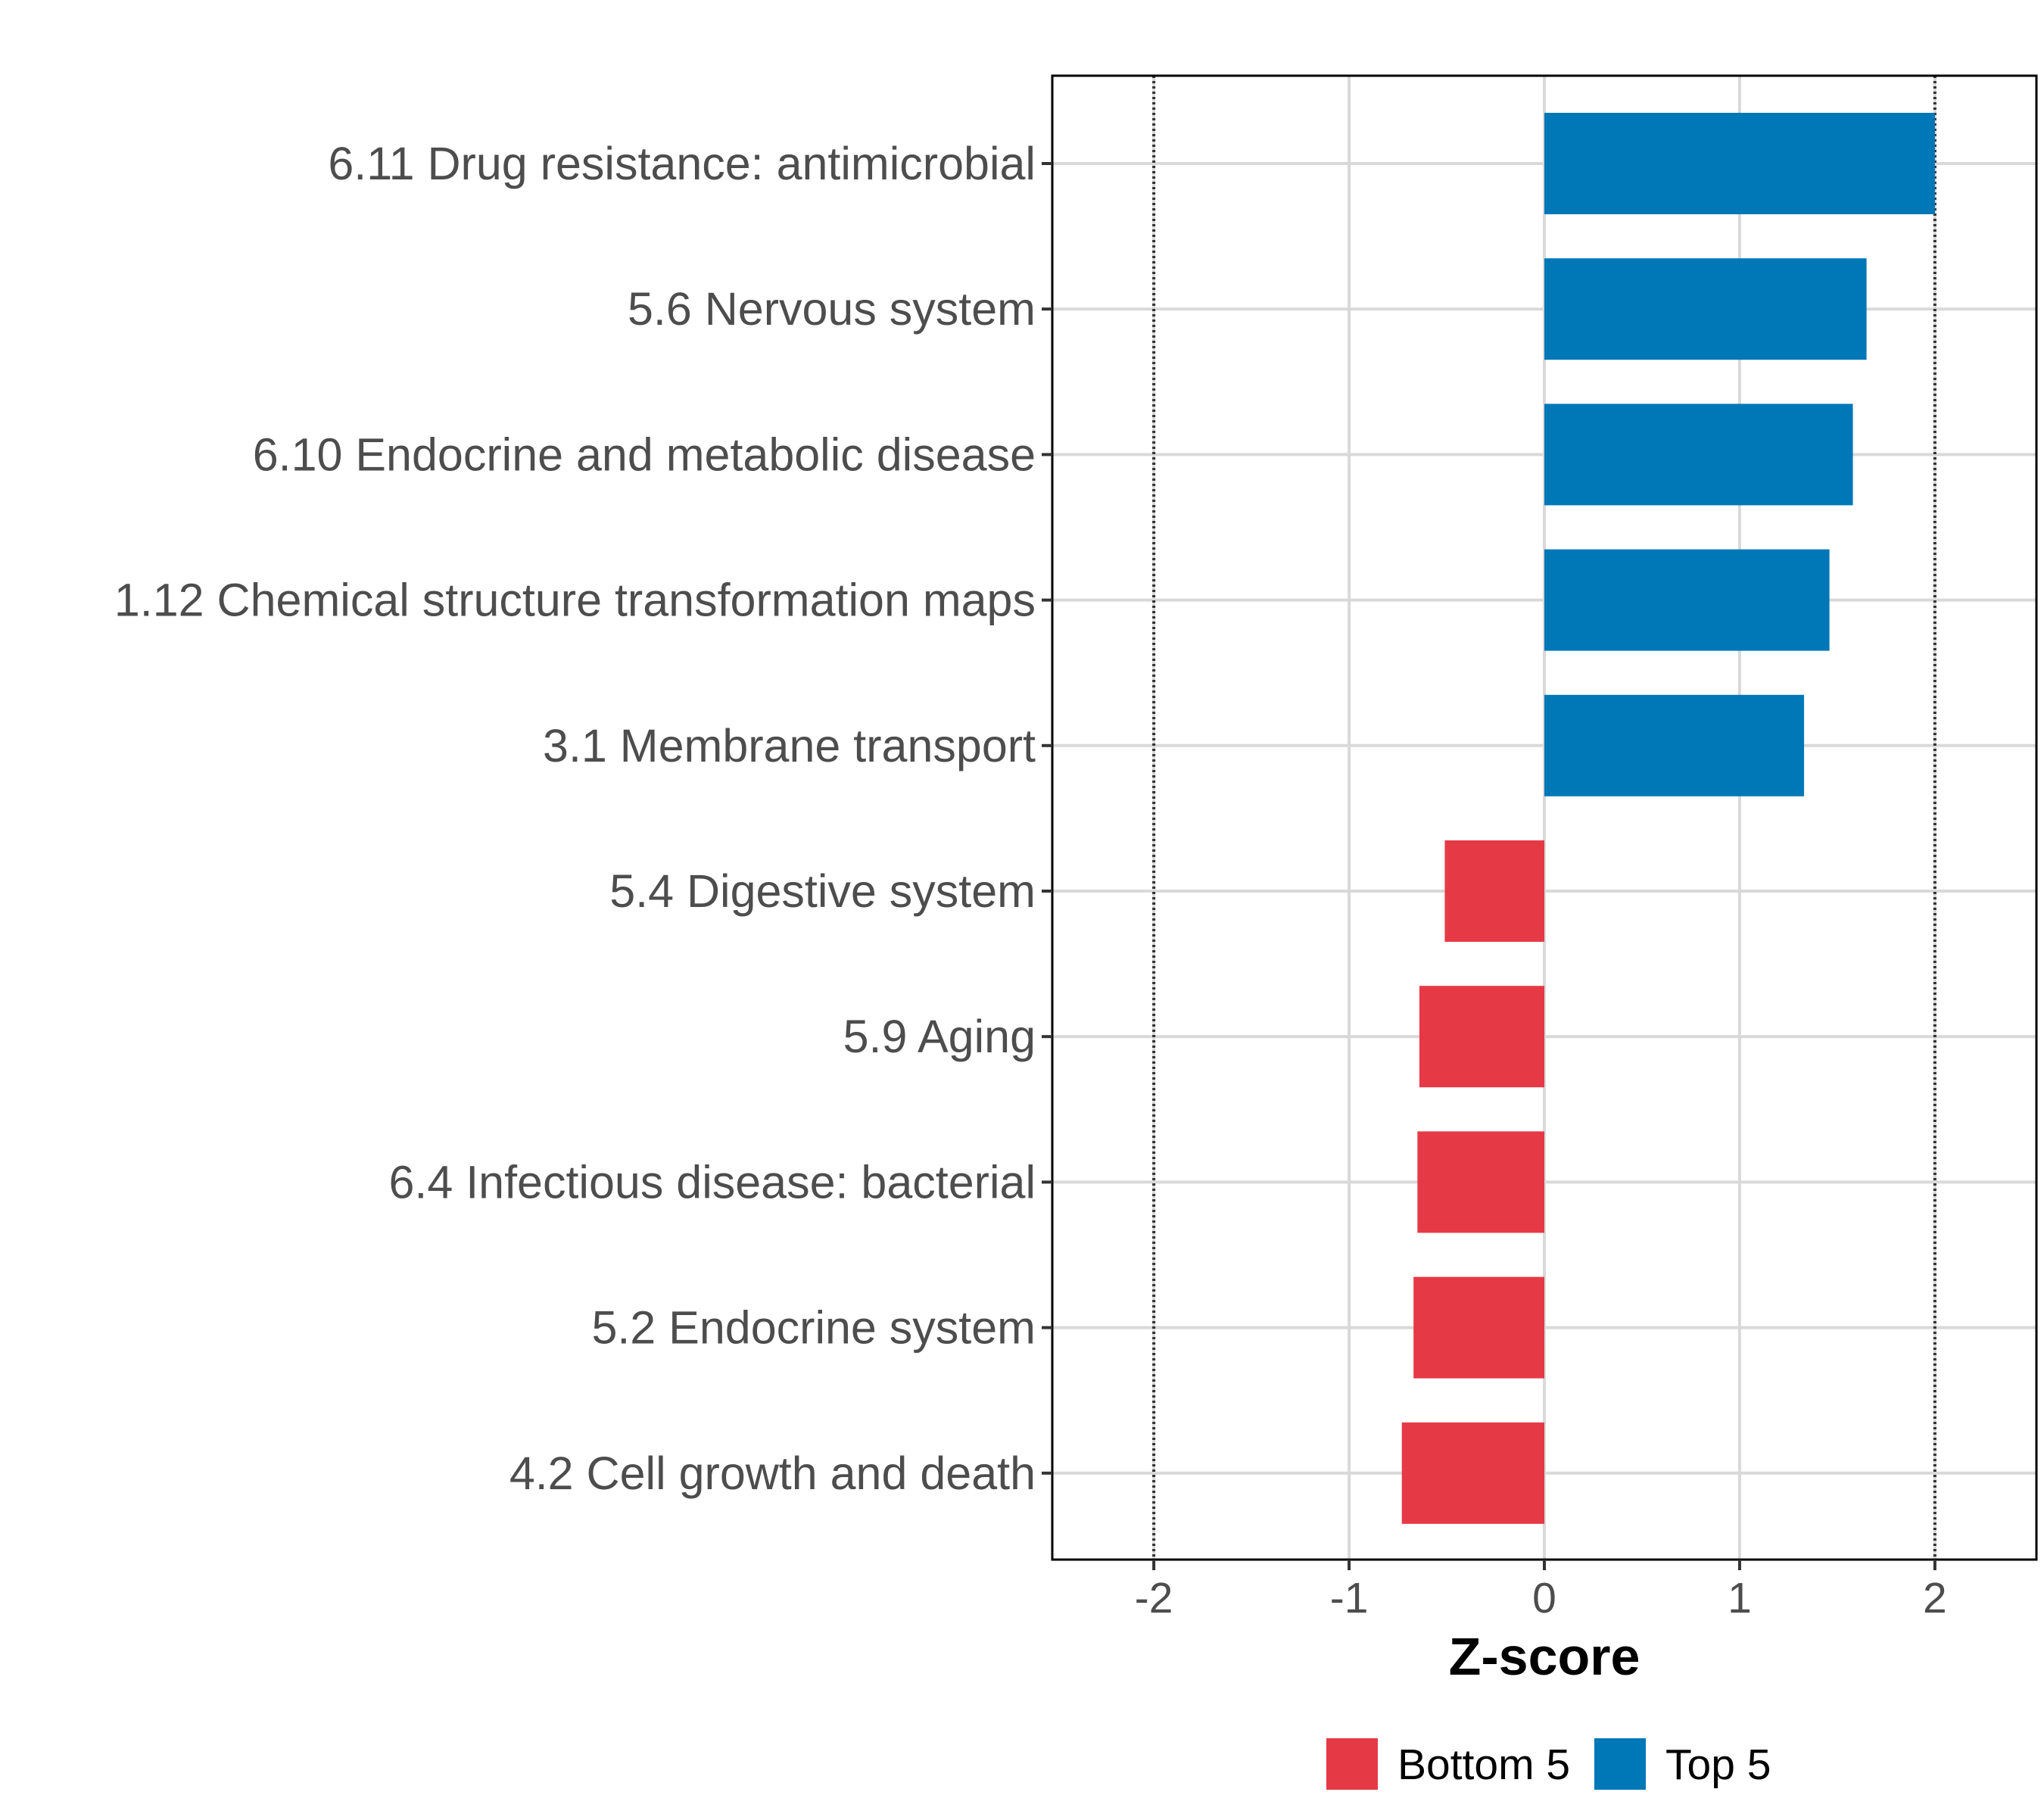 The width and height of the screenshot is (2044, 1817). What do you see at coordinates (1544, 1656) in the screenshot?
I see `x-axis-title: Z-score` at bounding box center [1544, 1656].